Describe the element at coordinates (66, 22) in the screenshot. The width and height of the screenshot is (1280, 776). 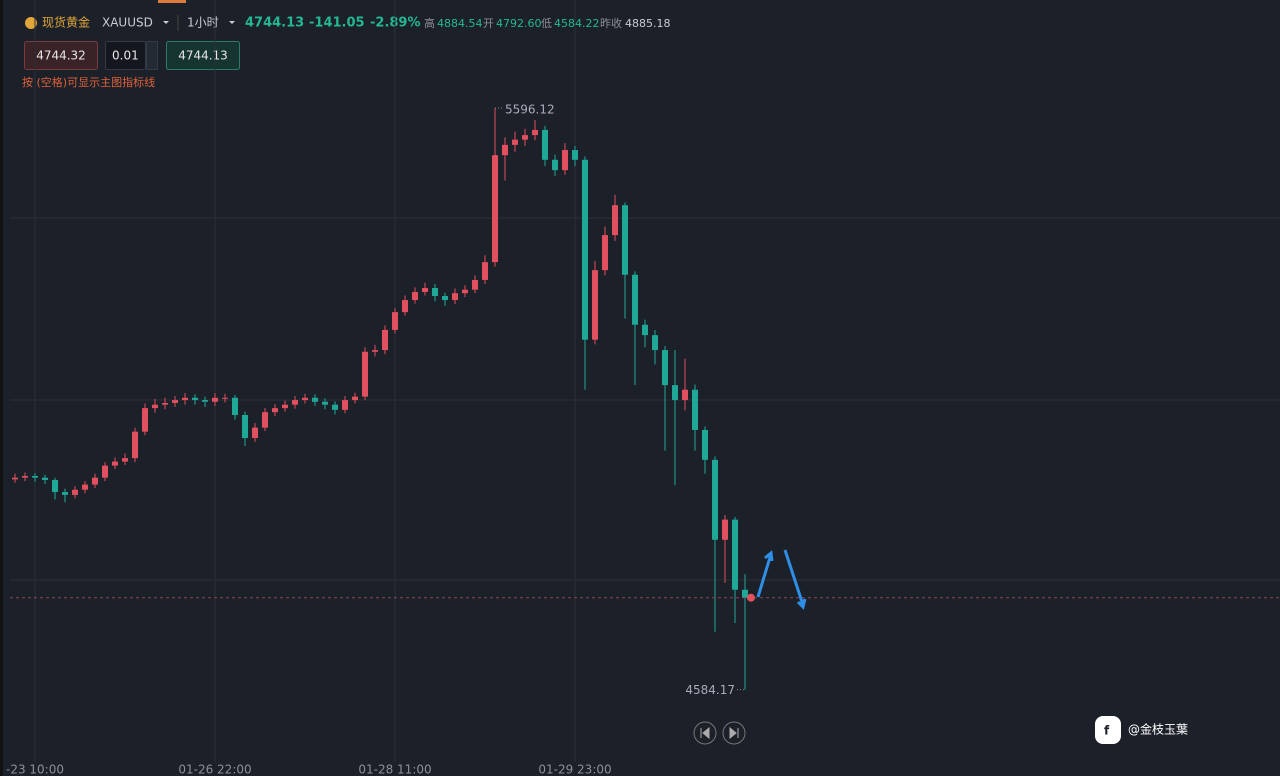
I see `symbol-name: 现货黄金` at that location.